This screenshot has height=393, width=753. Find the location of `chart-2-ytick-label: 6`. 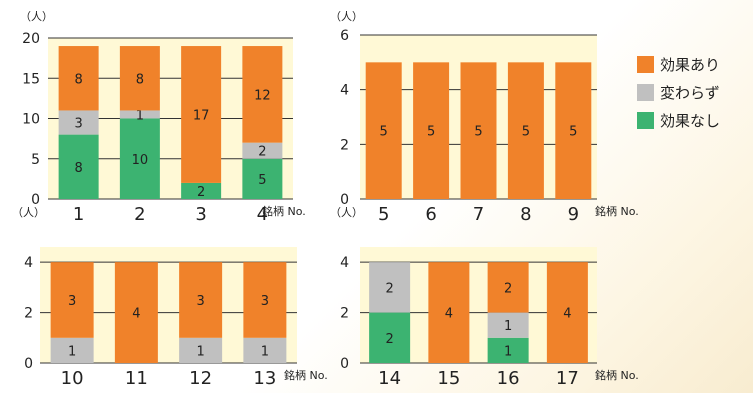

chart-2-ytick-label: 6 is located at coordinates (344, 36).